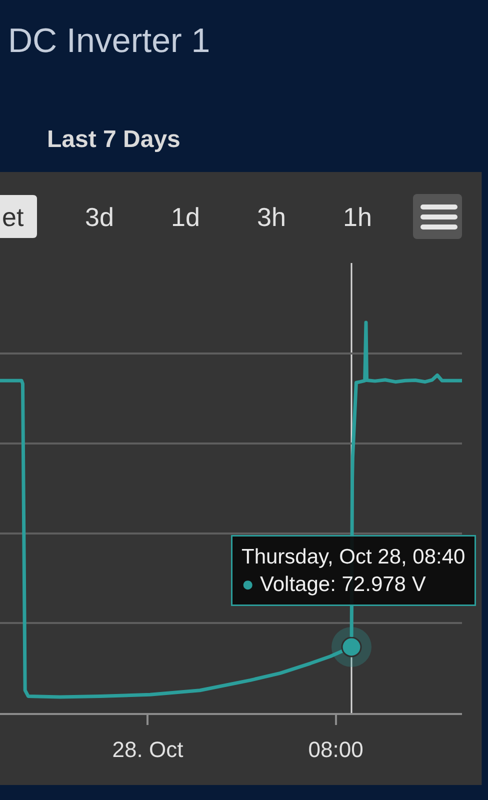  I want to click on text: 1d, so click(185, 217).